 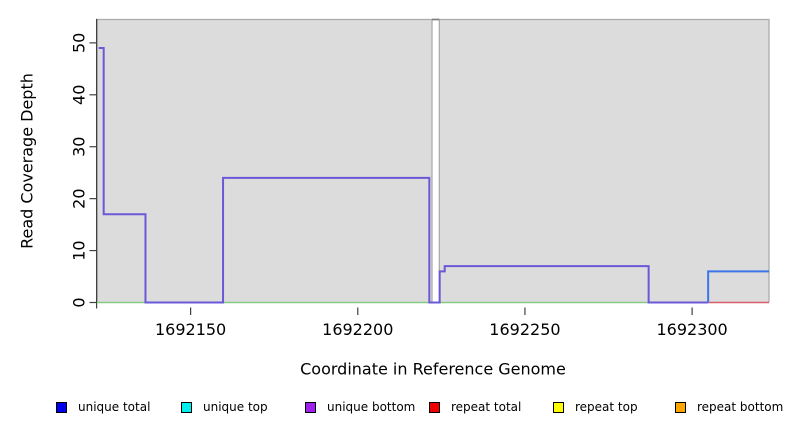 What do you see at coordinates (190, 329) in the screenshot?
I see `x-tick-label: 1692150` at bounding box center [190, 329].